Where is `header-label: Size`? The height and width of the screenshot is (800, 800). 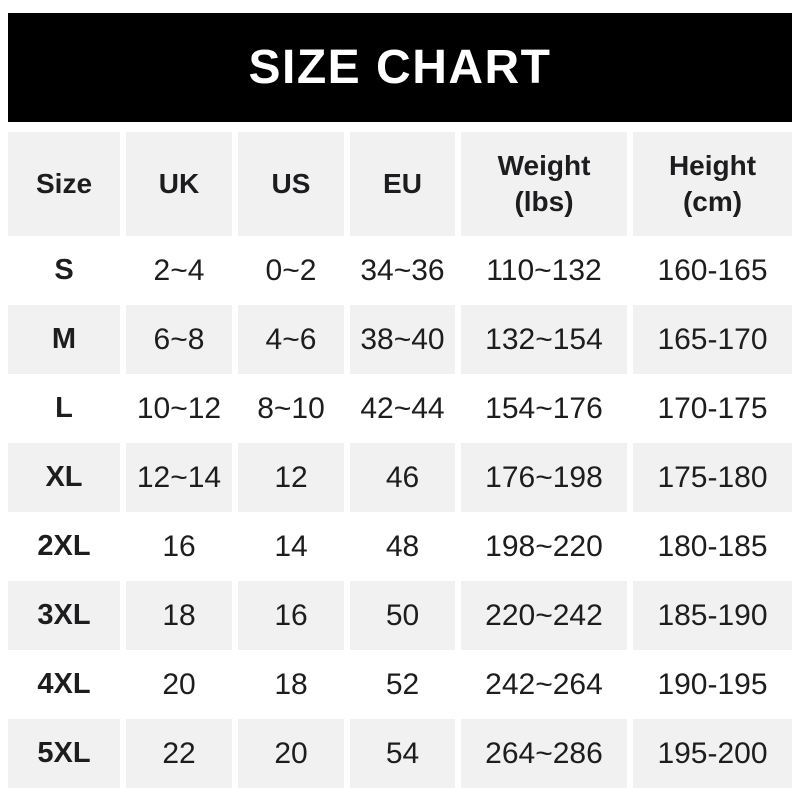
header-label: Size is located at coordinates (64, 183).